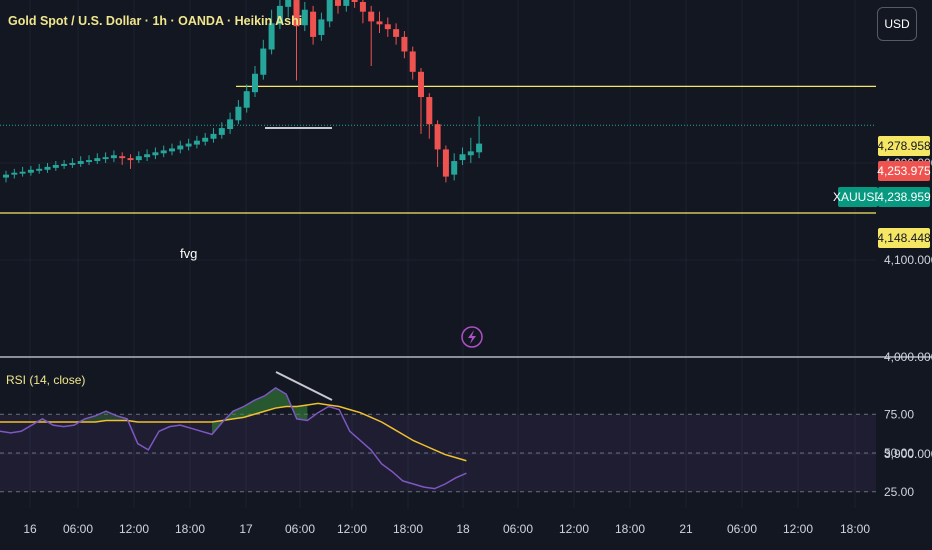  I want to click on rsi-tick-label: 50.00, so click(899, 453).